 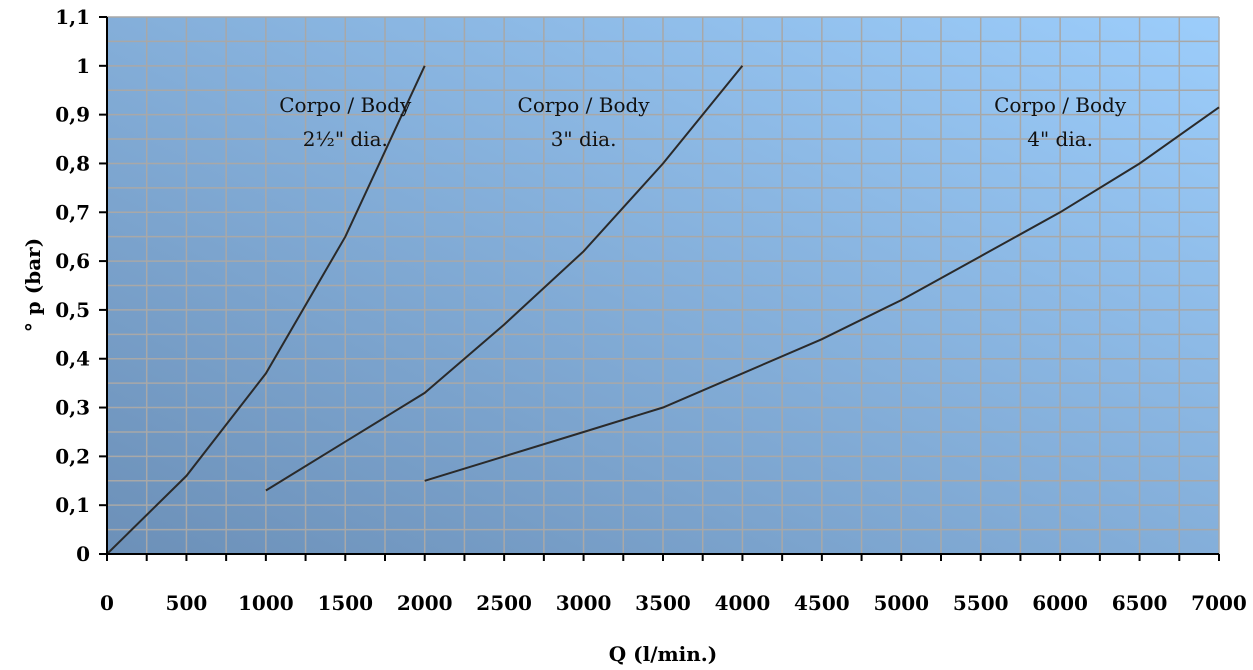 I want to click on x-tick-label: 6000, so click(x=1060, y=603).